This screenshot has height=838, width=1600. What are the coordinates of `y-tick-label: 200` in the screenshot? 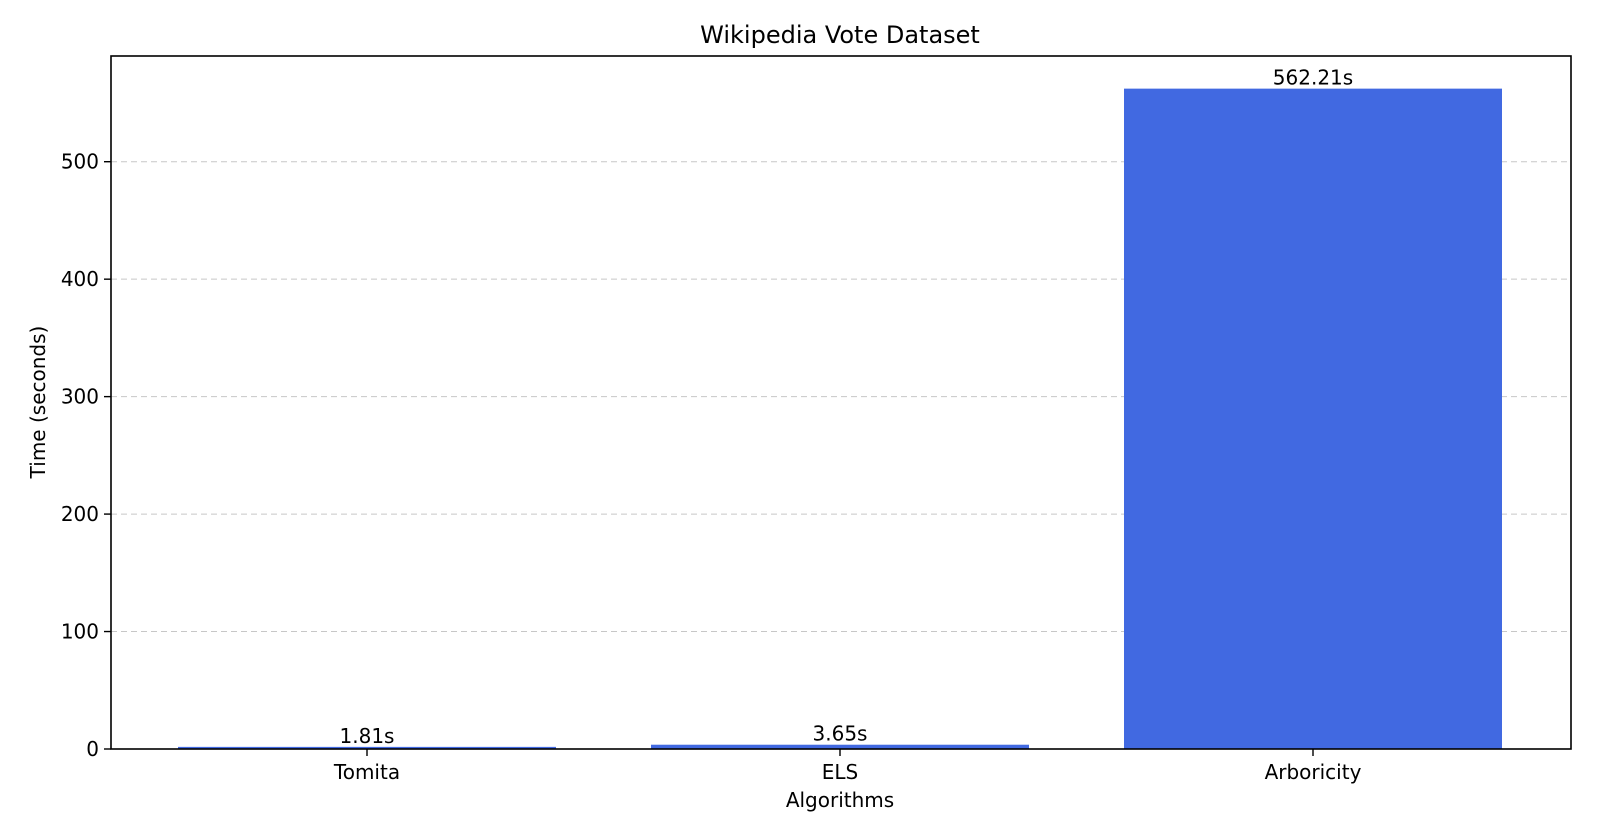 It's located at (80, 514).